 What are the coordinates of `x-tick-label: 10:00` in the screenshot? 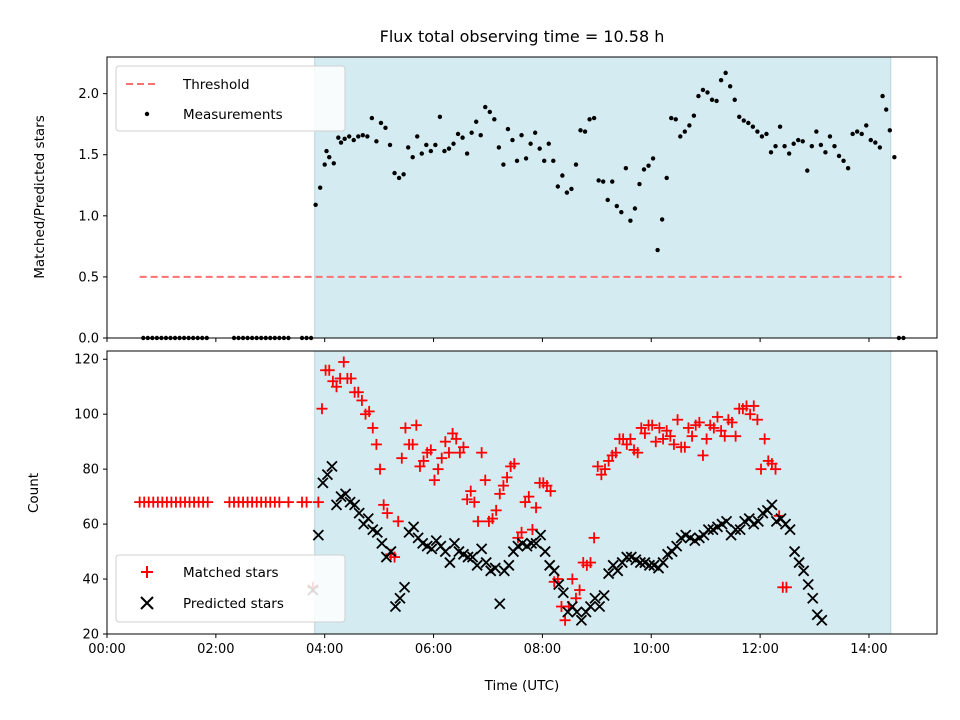 It's located at (651, 649).